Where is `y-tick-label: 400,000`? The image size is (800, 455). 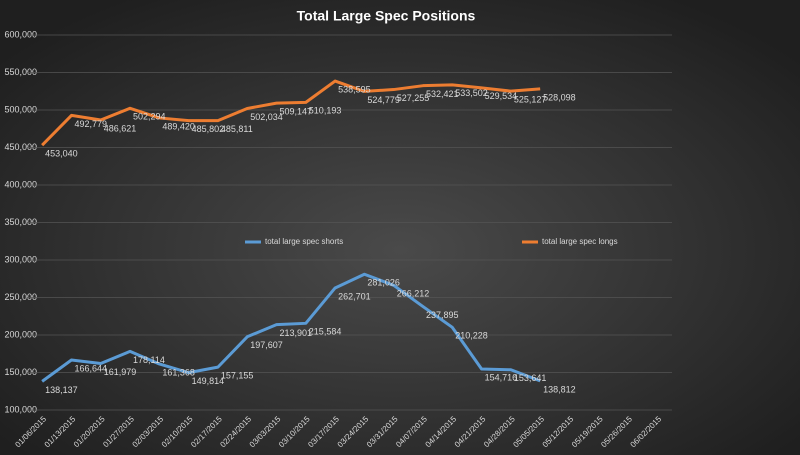
y-tick-label: 400,000 is located at coordinates (20, 184).